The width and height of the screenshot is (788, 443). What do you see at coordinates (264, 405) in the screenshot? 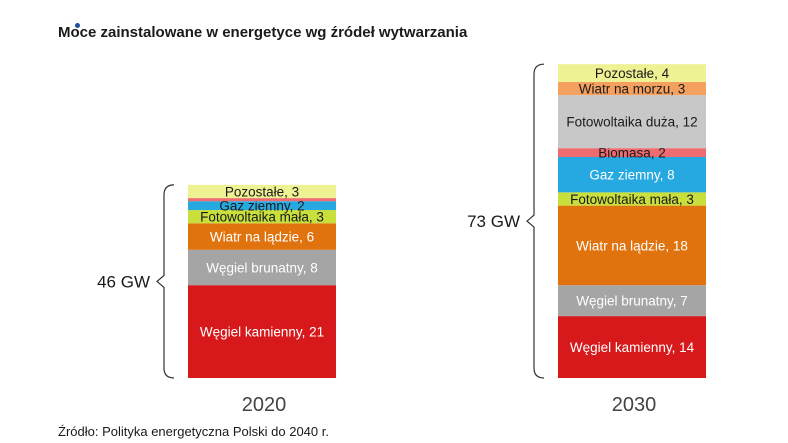
I see `category-label-2020: 2020` at bounding box center [264, 405].